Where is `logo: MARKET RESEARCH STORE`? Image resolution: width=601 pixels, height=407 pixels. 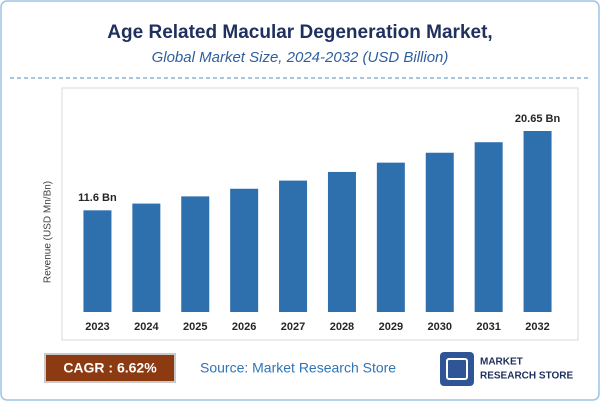 logo: MARKET RESEARCH STORE is located at coordinates (506, 369).